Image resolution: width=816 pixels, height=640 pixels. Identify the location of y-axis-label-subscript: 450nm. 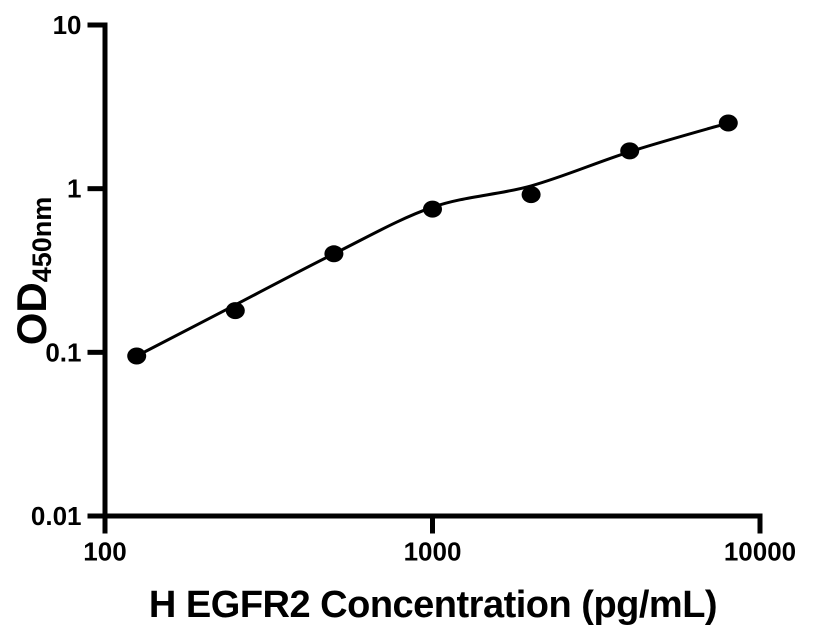
(42, 239).